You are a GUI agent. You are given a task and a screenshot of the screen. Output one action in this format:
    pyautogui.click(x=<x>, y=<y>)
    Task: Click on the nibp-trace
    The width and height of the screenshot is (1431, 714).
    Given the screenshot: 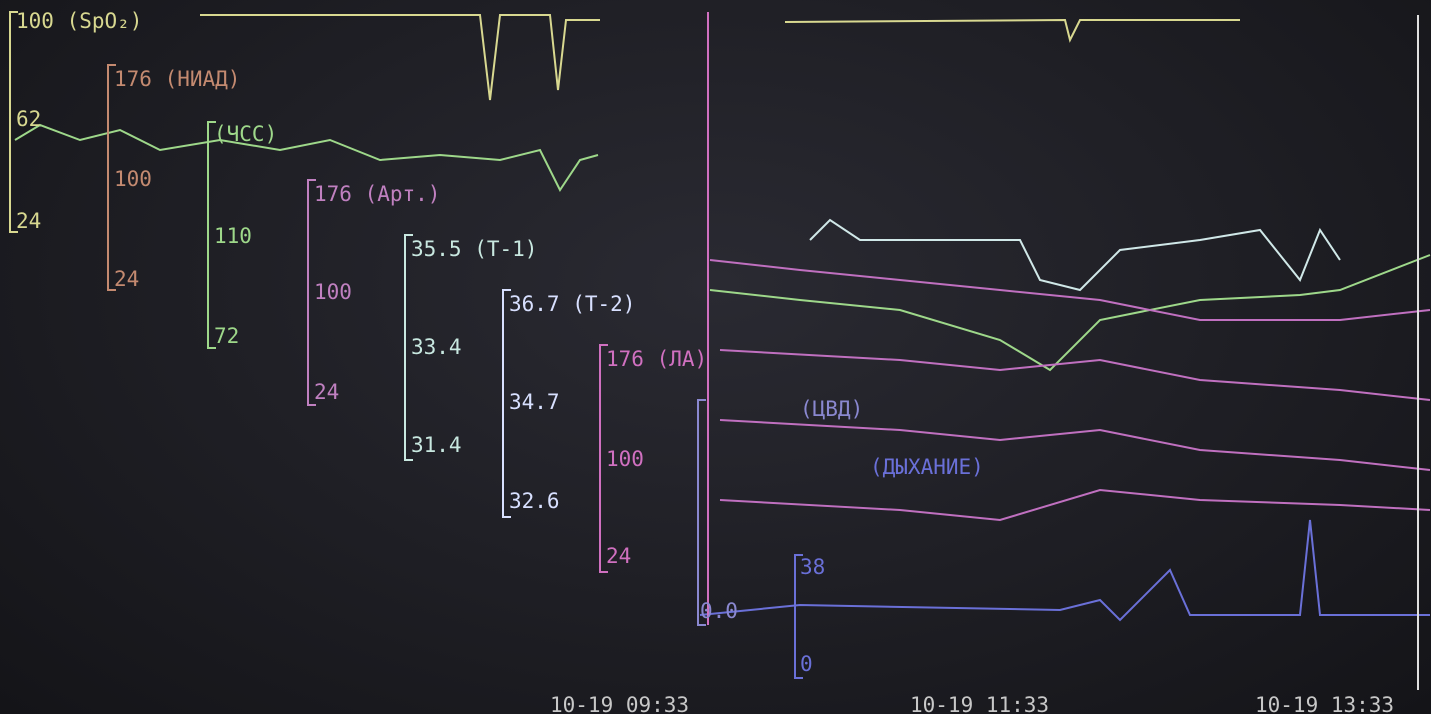 What is the action you would take?
    pyautogui.click(x=1075, y=445)
    